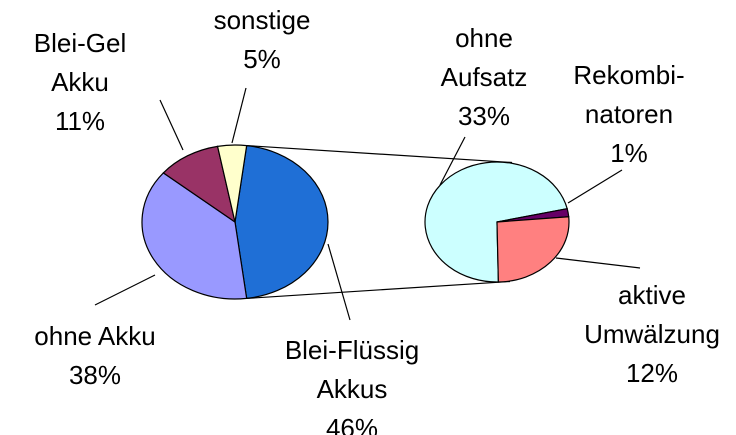 This screenshot has width=736, height=435. Describe the element at coordinates (628, 94) in the screenshot. I see `category-label: Rekombi-natoren` at that location.